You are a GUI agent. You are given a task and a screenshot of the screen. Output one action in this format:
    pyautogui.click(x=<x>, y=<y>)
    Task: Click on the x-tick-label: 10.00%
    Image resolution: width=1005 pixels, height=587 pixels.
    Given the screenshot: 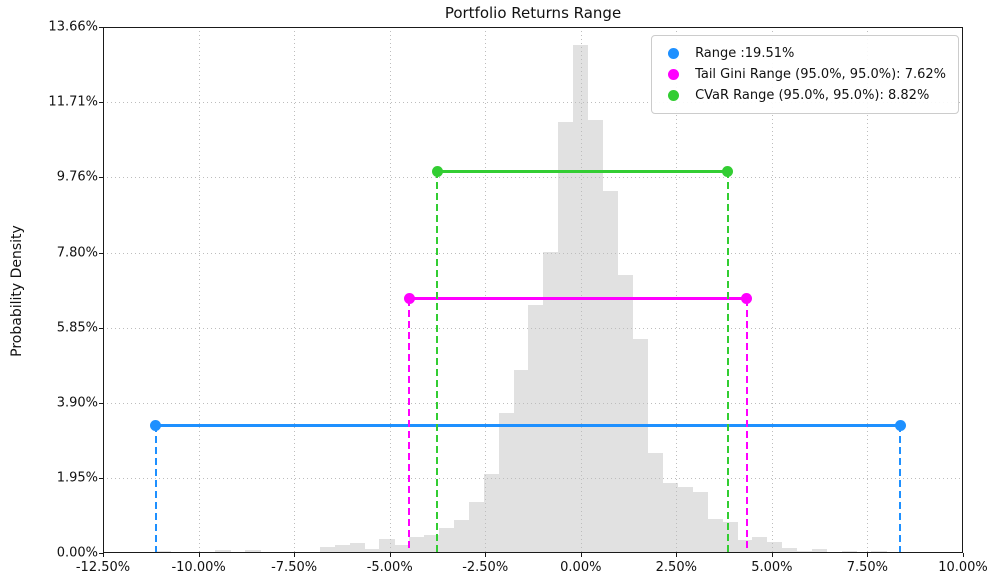 What is the action you would take?
    pyautogui.click(x=963, y=567)
    